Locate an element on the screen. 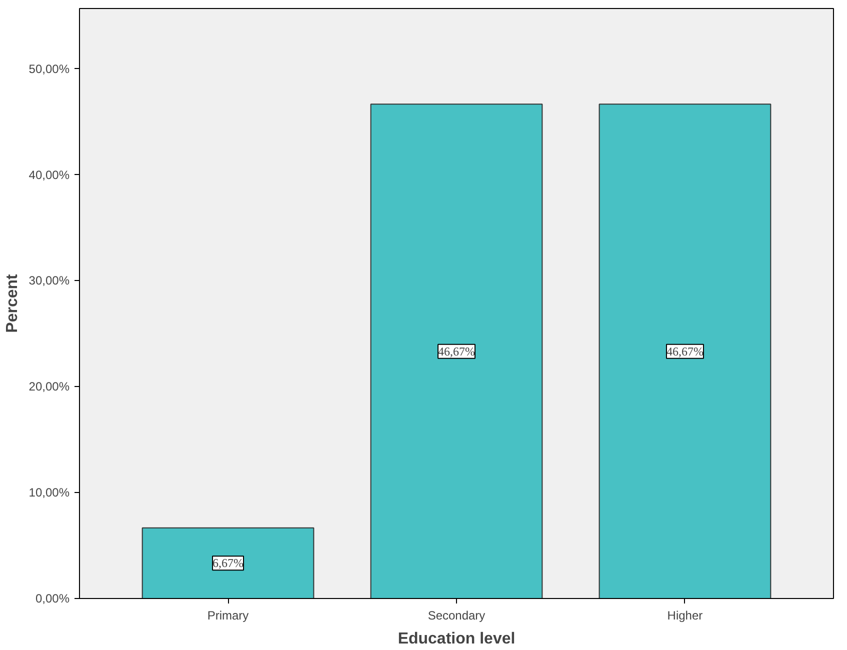 This screenshot has width=847, height=650. y-tick-label: 30,00% is located at coordinates (49, 281).